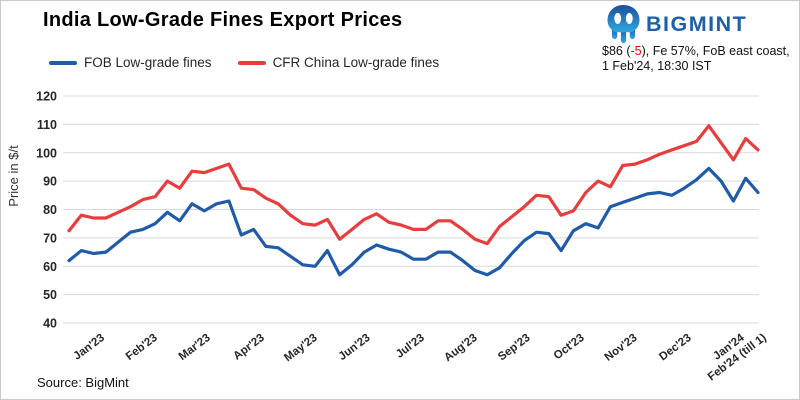 The width and height of the screenshot is (800, 400). I want to click on y-tick-label: 50, so click(50, 295).